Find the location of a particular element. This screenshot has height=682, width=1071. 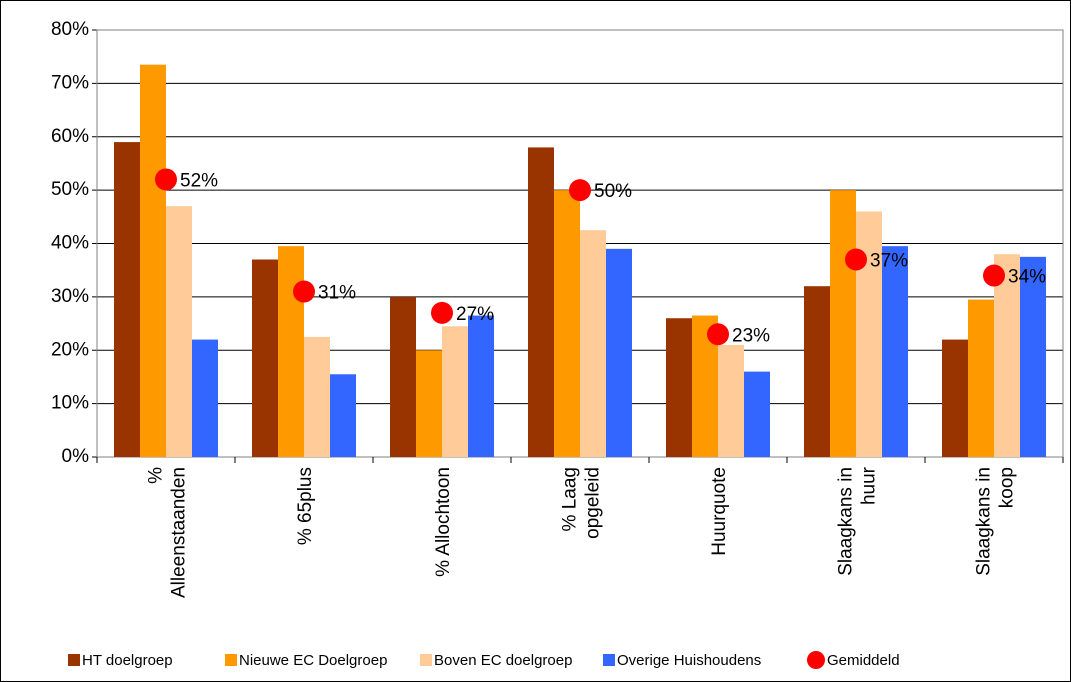

y-tick-label: 0% is located at coordinates (76, 456).